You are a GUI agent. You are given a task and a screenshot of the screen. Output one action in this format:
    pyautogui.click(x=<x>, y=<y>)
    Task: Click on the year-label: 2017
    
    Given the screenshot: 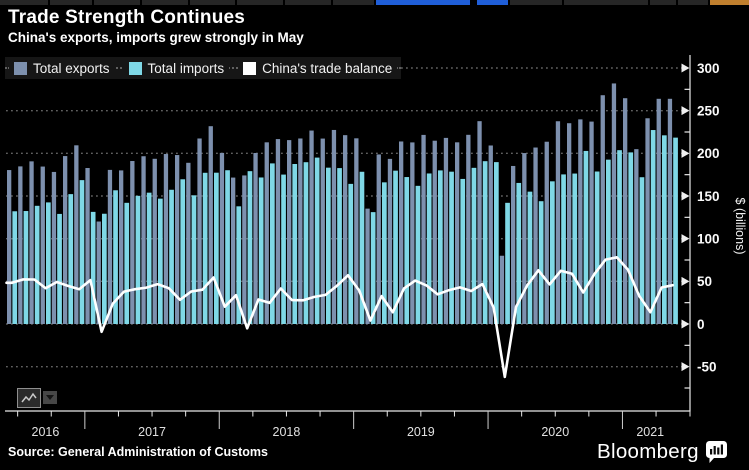 What is the action you would take?
    pyautogui.click(x=152, y=432)
    